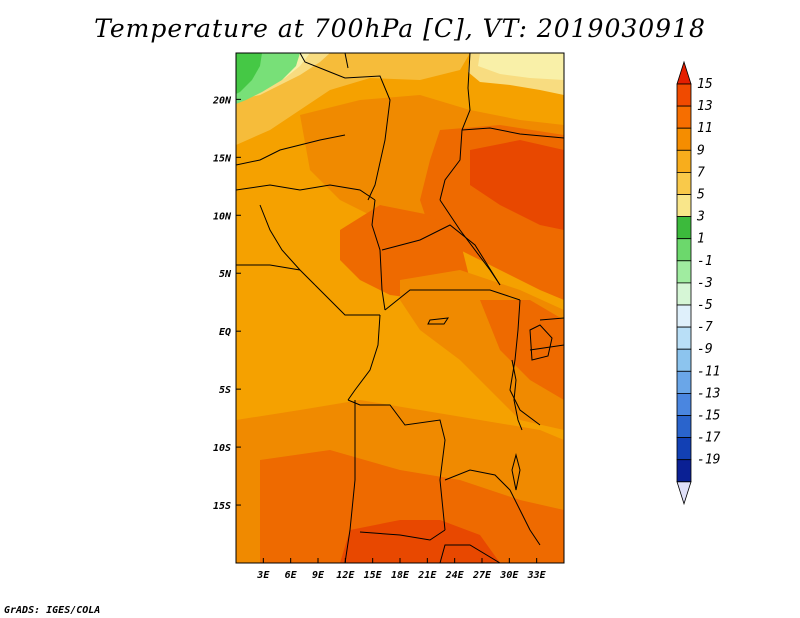 The width and height of the screenshot is (800, 618). Describe the element at coordinates (705, 128) in the screenshot. I see `colorbar-label: 11` at that location.